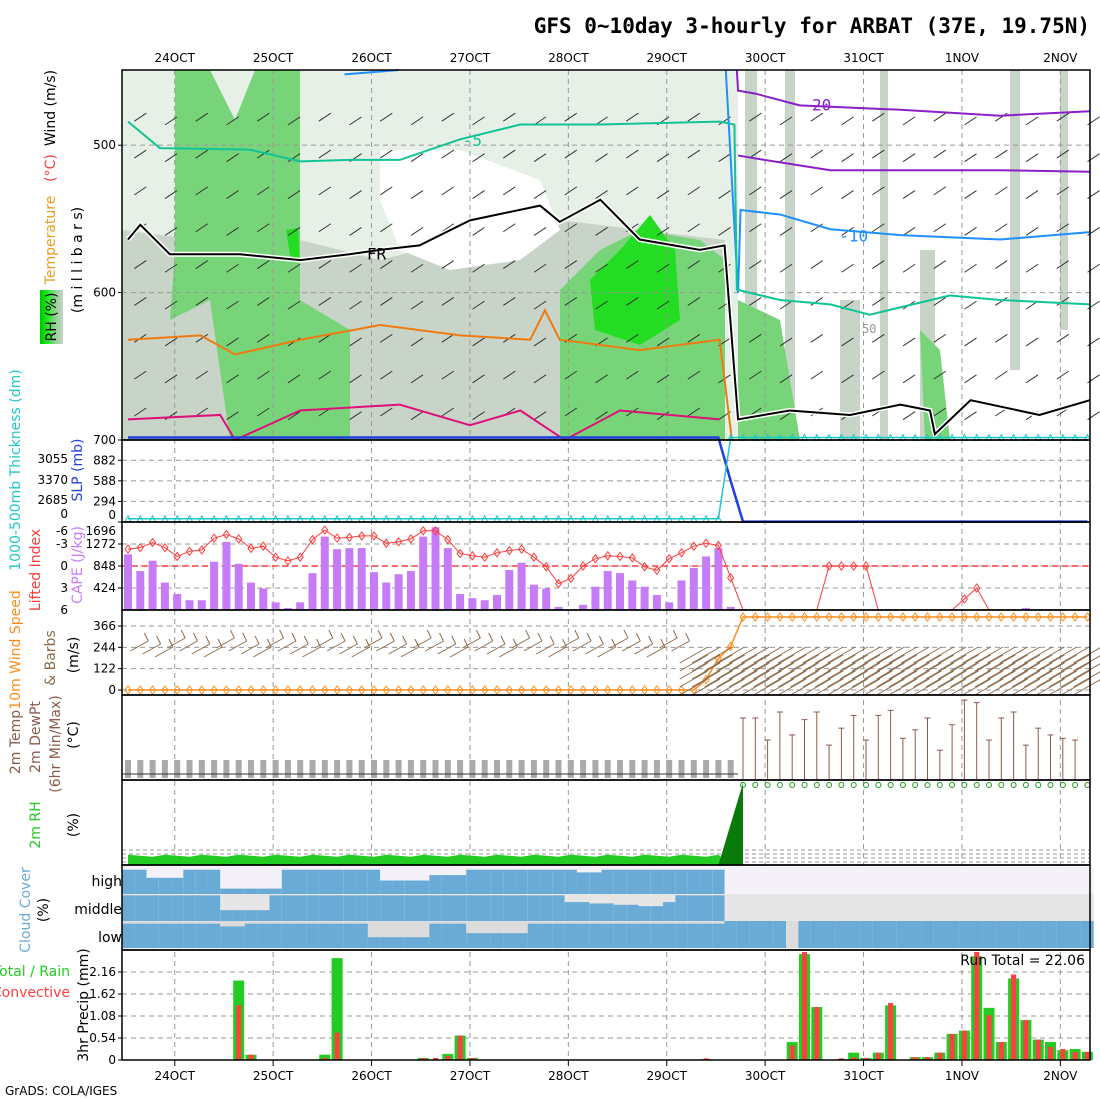 This screenshot has width=1100, height=1100. Describe the element at coordinates (912, 93) in the screenshot. I see `isotherm--20` at that location.